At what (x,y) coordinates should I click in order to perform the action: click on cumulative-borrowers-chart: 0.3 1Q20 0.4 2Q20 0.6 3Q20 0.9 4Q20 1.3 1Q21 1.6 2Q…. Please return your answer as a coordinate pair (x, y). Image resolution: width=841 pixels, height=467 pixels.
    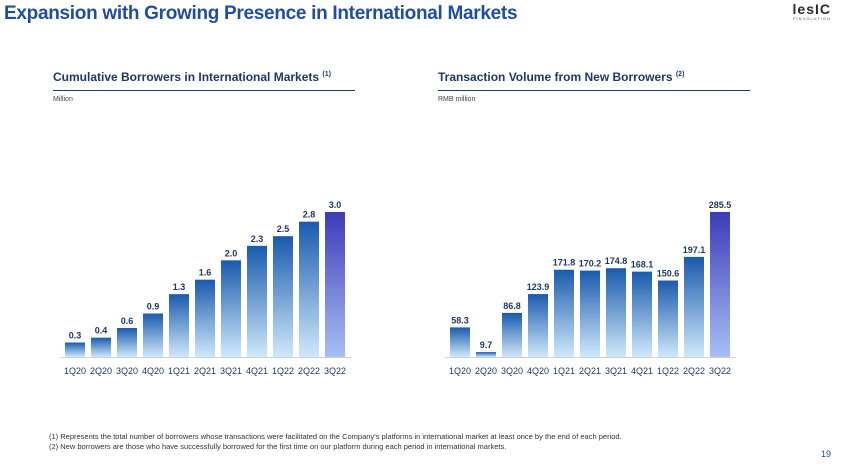
    Looking at the image, I should click on (205, 288).